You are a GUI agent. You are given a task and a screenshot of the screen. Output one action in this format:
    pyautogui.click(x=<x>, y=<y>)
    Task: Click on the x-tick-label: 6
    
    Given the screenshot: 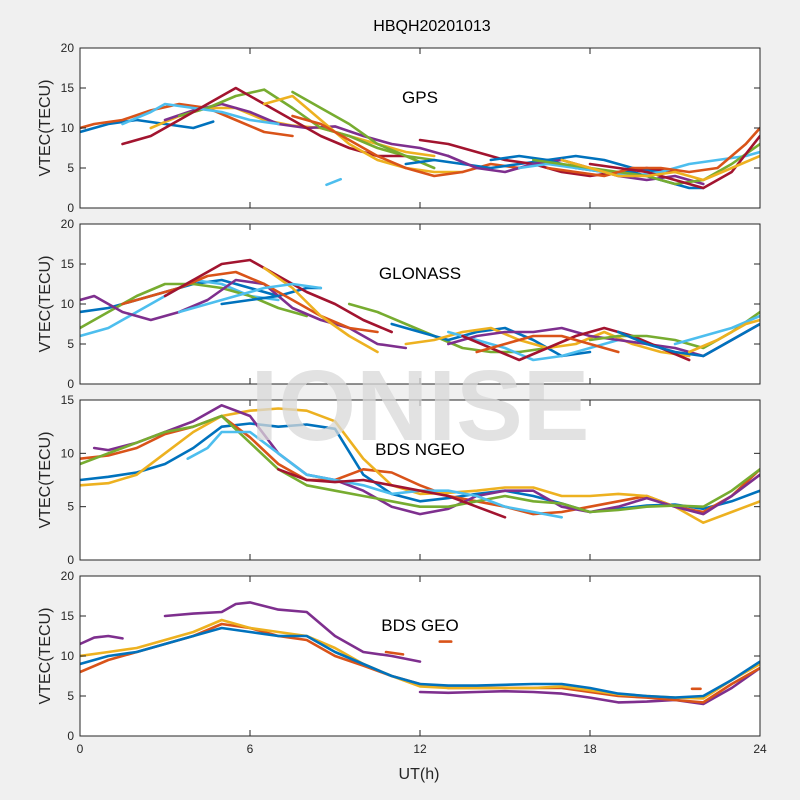 What is the action you would take?
    pyautogui.click(x=250, y=749)
    